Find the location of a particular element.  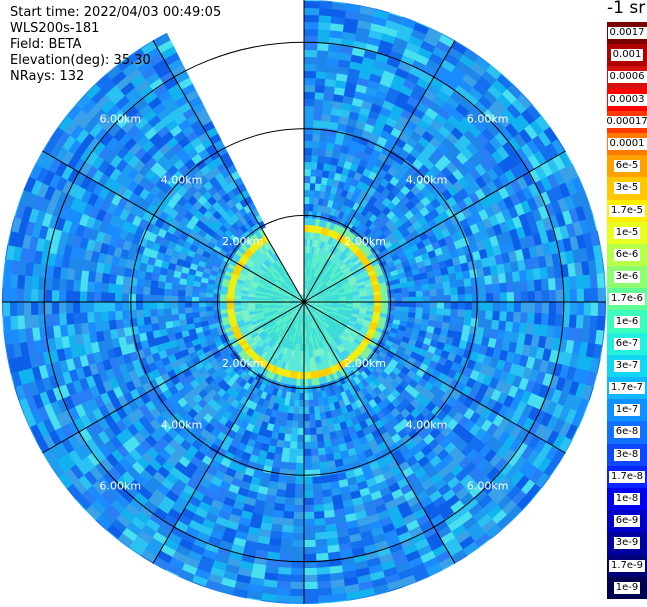

legend-level-label: 3e-6 is located at coordinates (627, 277).